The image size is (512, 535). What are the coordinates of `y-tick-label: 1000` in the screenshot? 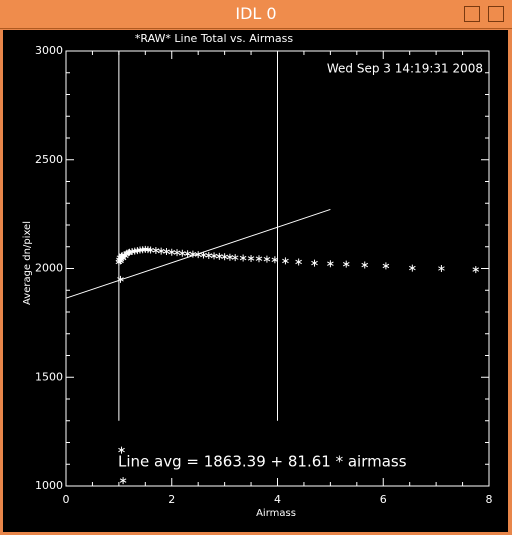 It's located at (49, 485).